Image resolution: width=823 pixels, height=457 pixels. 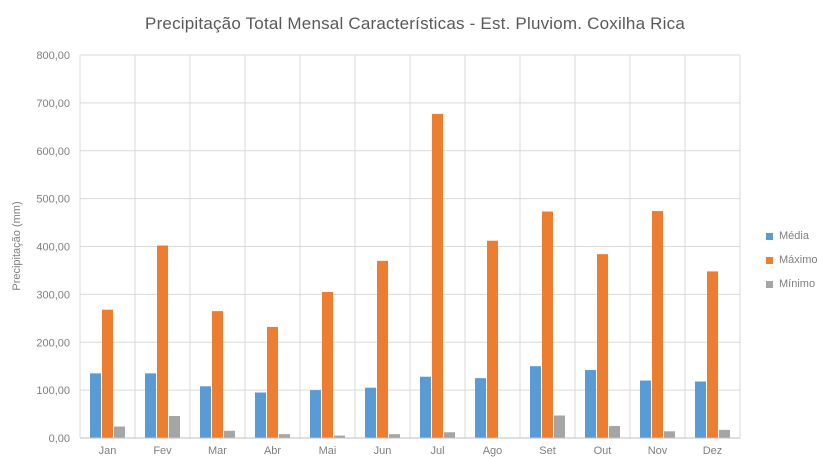 I want to click on legend-item-mínimo: Mínimo, so click(x=792, y=284).